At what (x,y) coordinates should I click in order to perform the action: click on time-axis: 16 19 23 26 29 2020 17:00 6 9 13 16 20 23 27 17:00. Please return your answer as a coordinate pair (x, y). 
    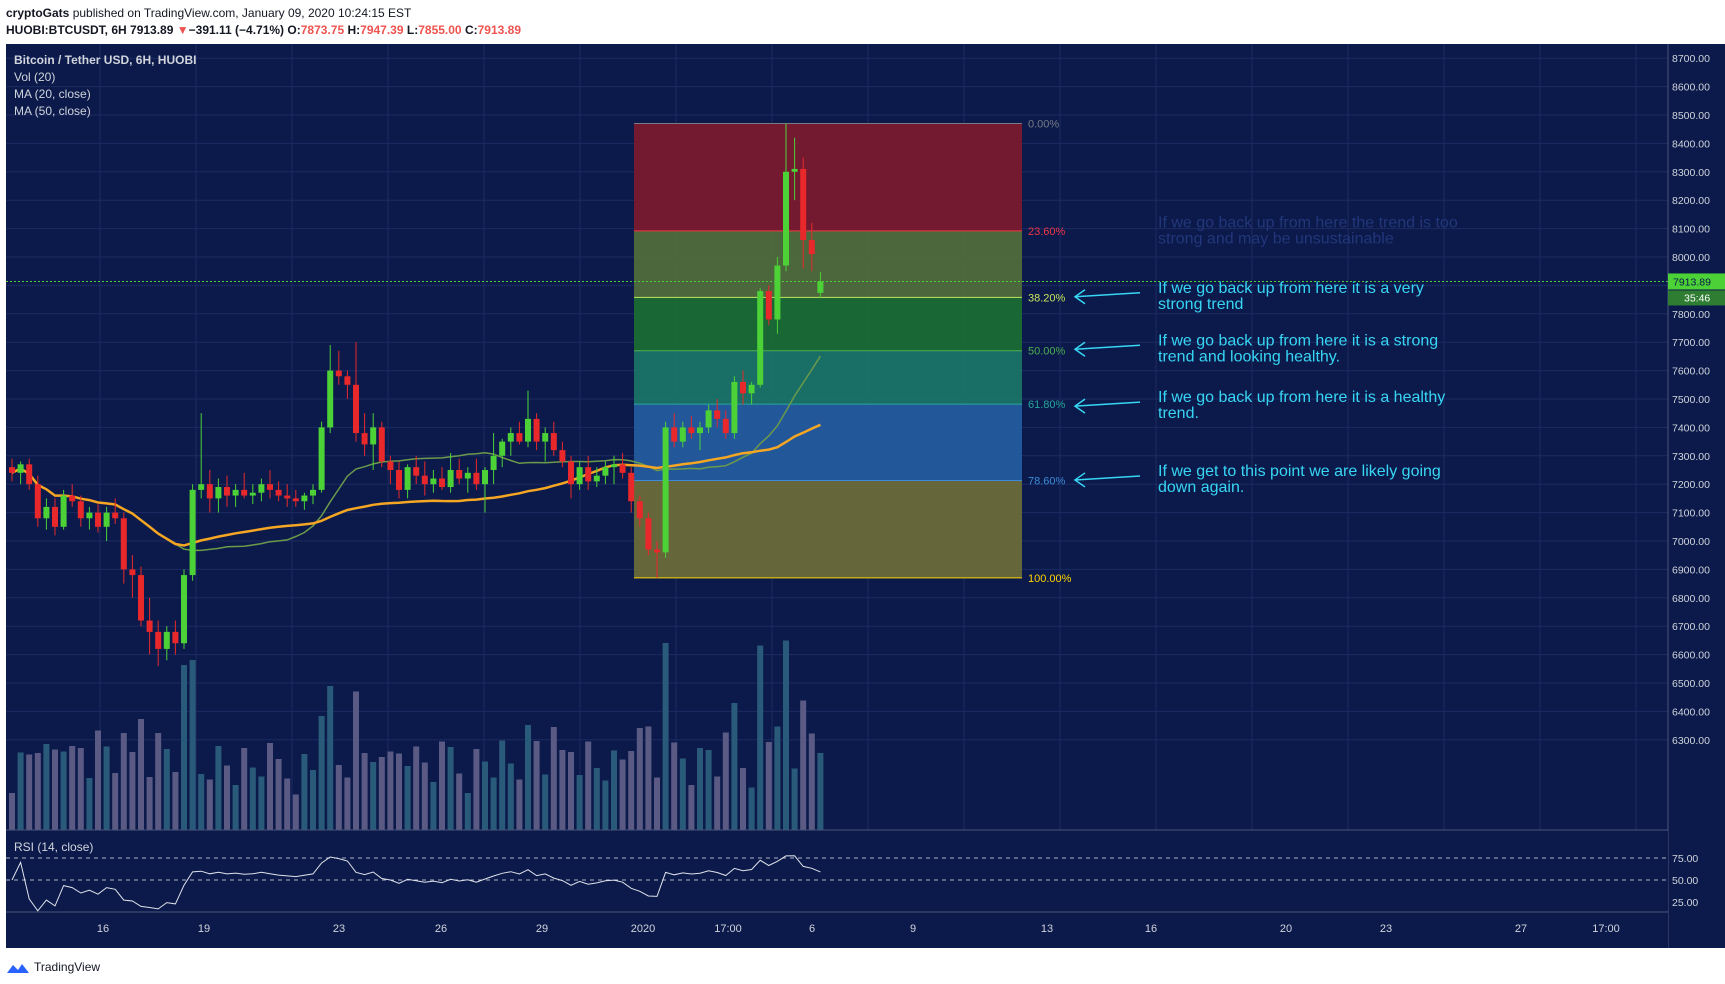
    Looking at the image, I should click on (837, 929).